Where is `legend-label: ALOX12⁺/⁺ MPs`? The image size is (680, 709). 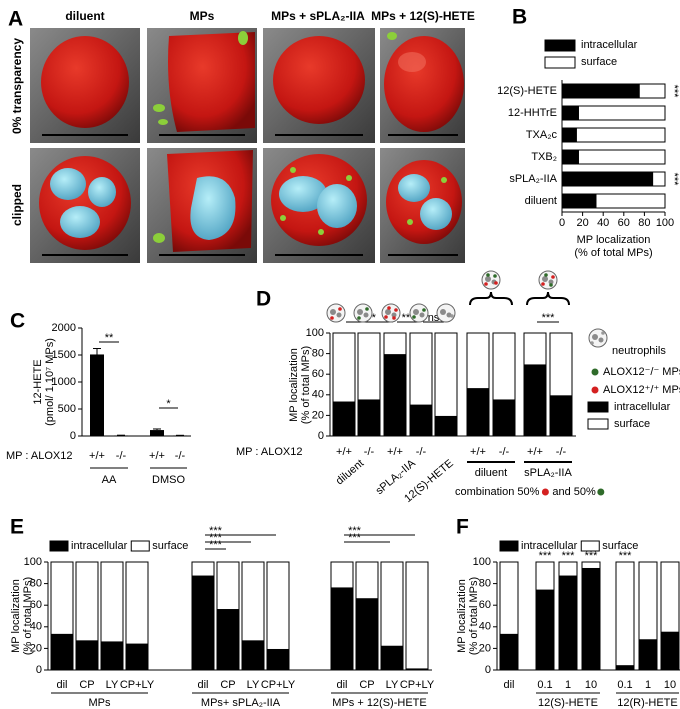 legend-label: ALOX12⁺/⁺ MPs is located at coordinates (641, 390).